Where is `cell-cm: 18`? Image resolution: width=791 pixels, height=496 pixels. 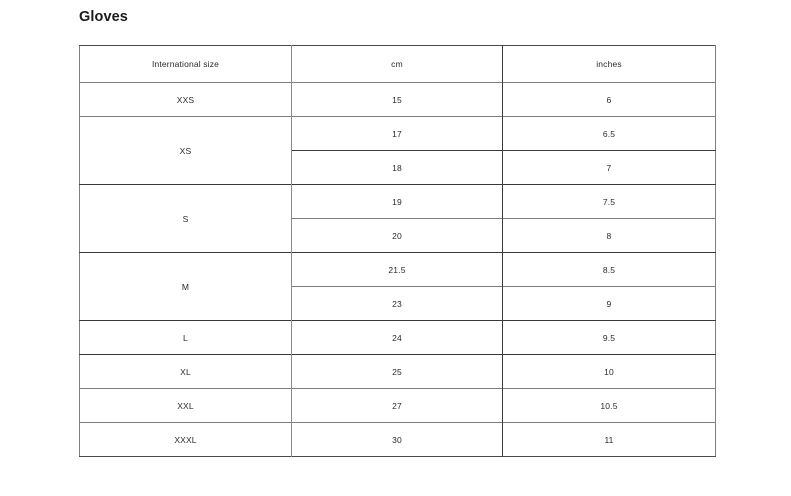 cell-cm: 18 is located at coordinates (397, 167).